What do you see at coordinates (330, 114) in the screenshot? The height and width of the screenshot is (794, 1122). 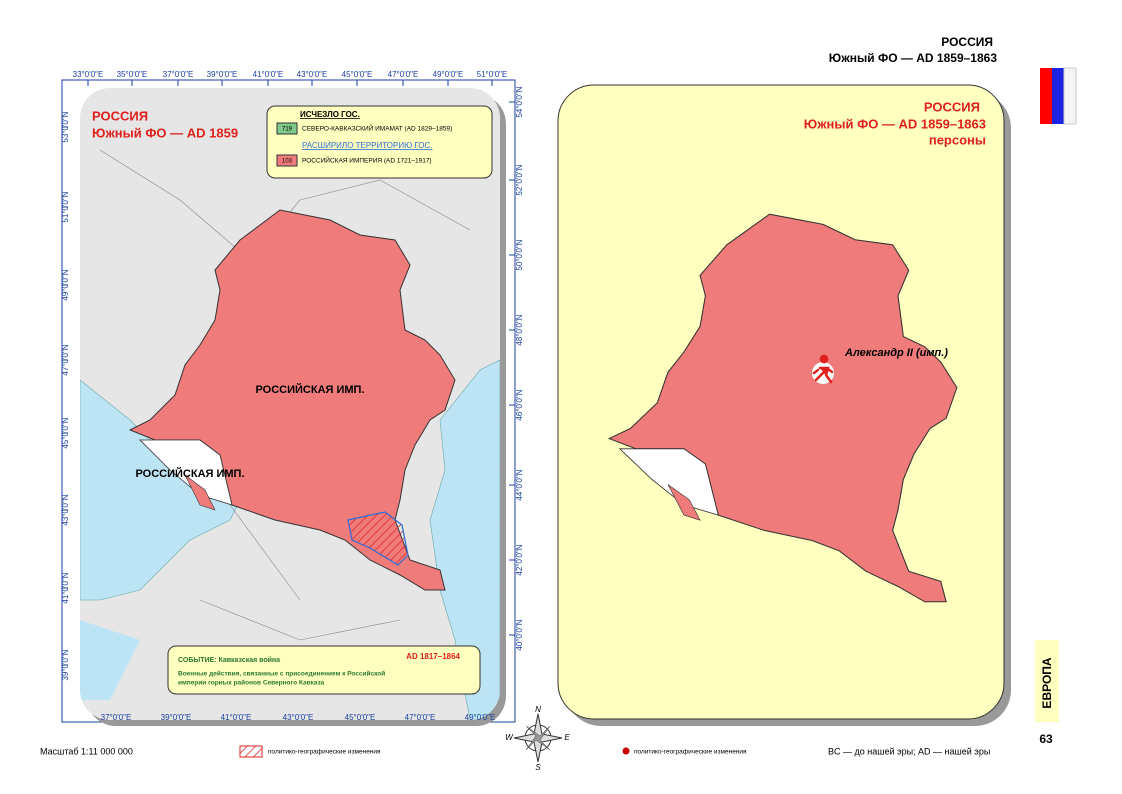 I see `legend-heading: ИСЧЕЗЛО ГОС.` at bounding box center [330, 114].